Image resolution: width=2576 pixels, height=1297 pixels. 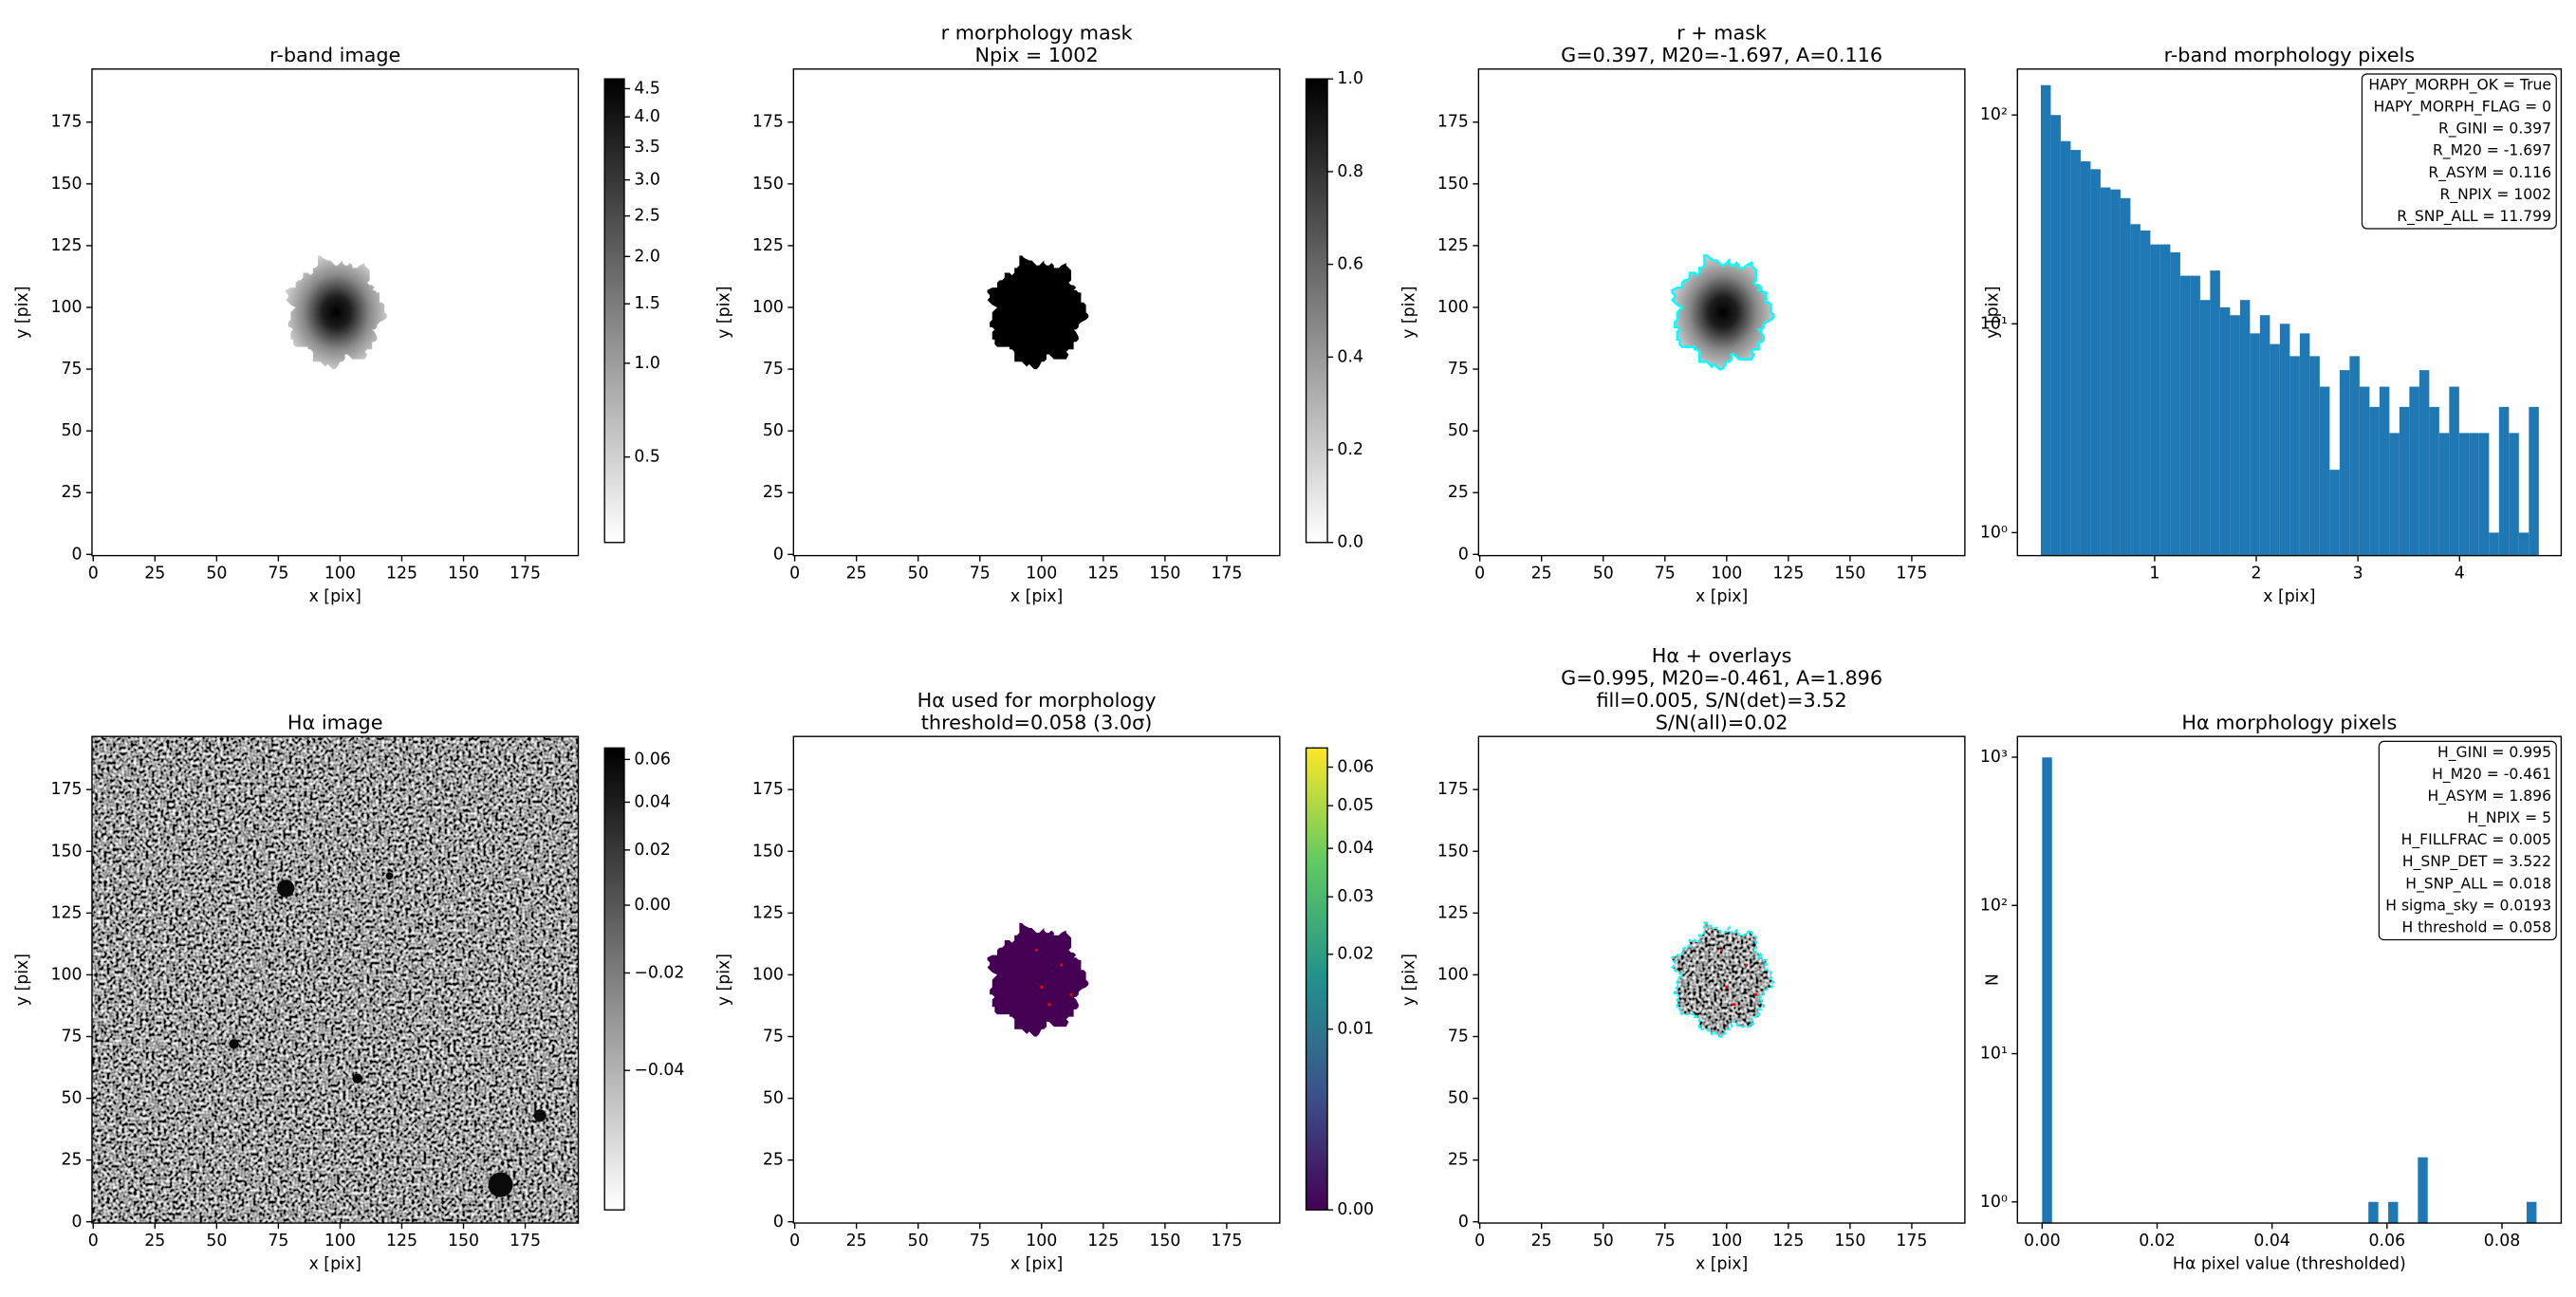 I want to click on y-tick-label: 50, so click(x=72, y=1098).